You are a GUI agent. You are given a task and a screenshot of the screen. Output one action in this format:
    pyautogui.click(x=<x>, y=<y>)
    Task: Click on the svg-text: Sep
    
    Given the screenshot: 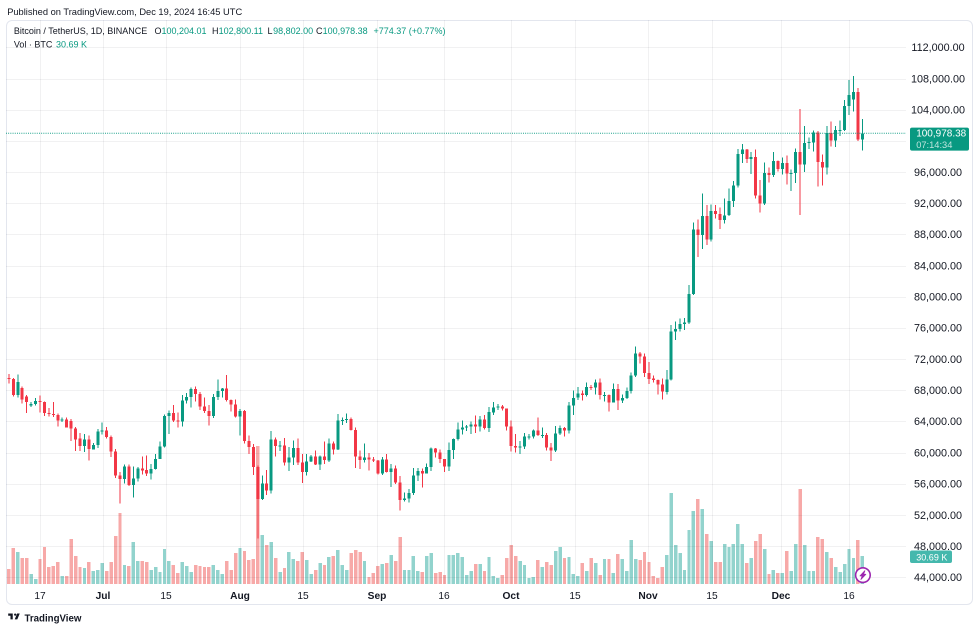 What is the action you would take?
    pyautogui.click(x=377, y=596)
    